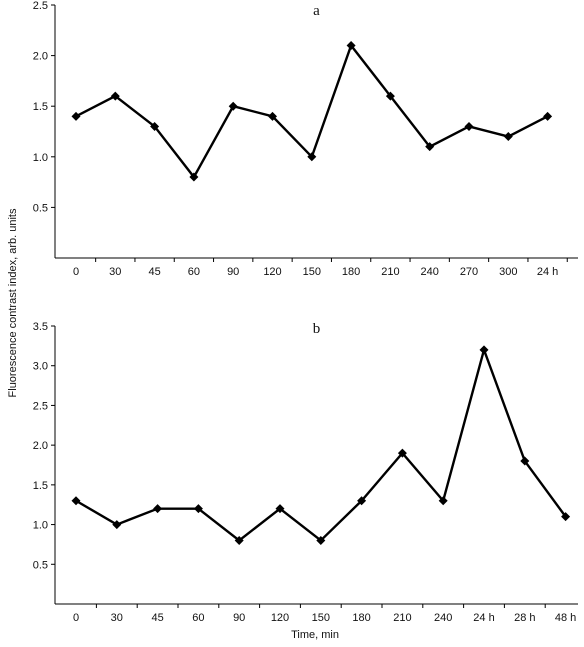 This screenshot has width=584, height=647. I want to click on x-tick-label: 48 h, so click(565, 618).